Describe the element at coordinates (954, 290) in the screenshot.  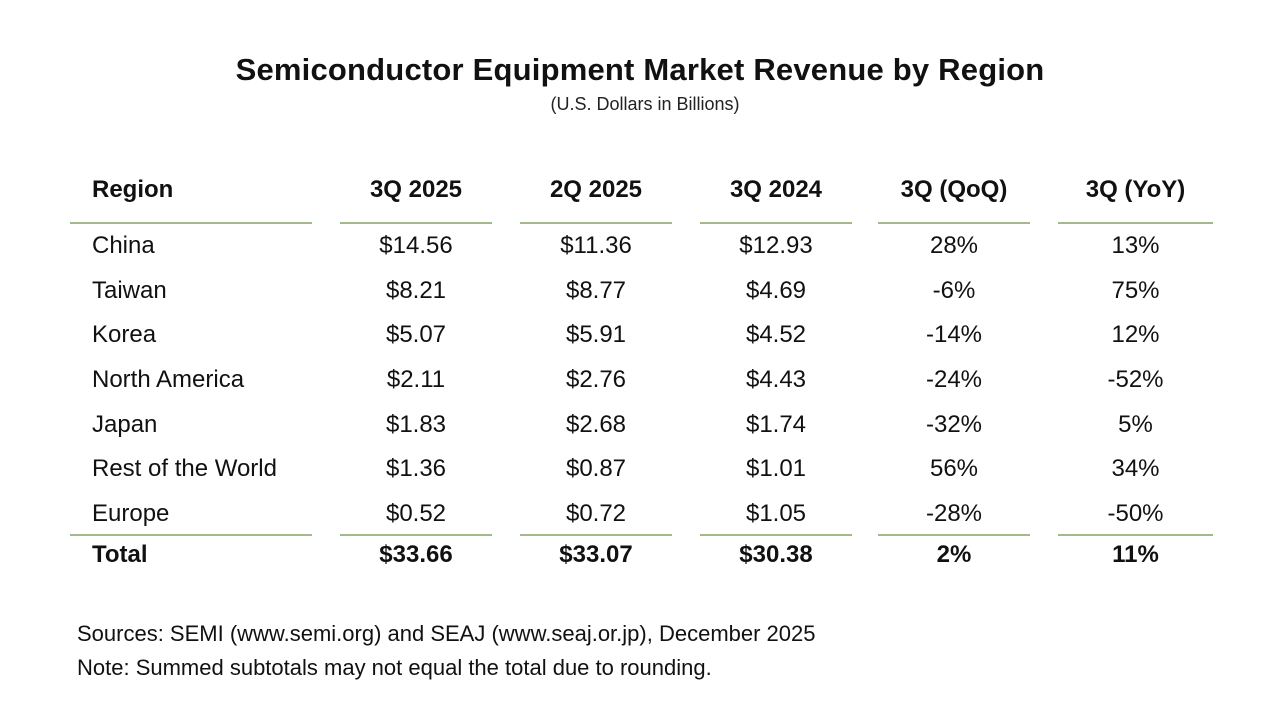
I see `table-cell: -6%` at that location.